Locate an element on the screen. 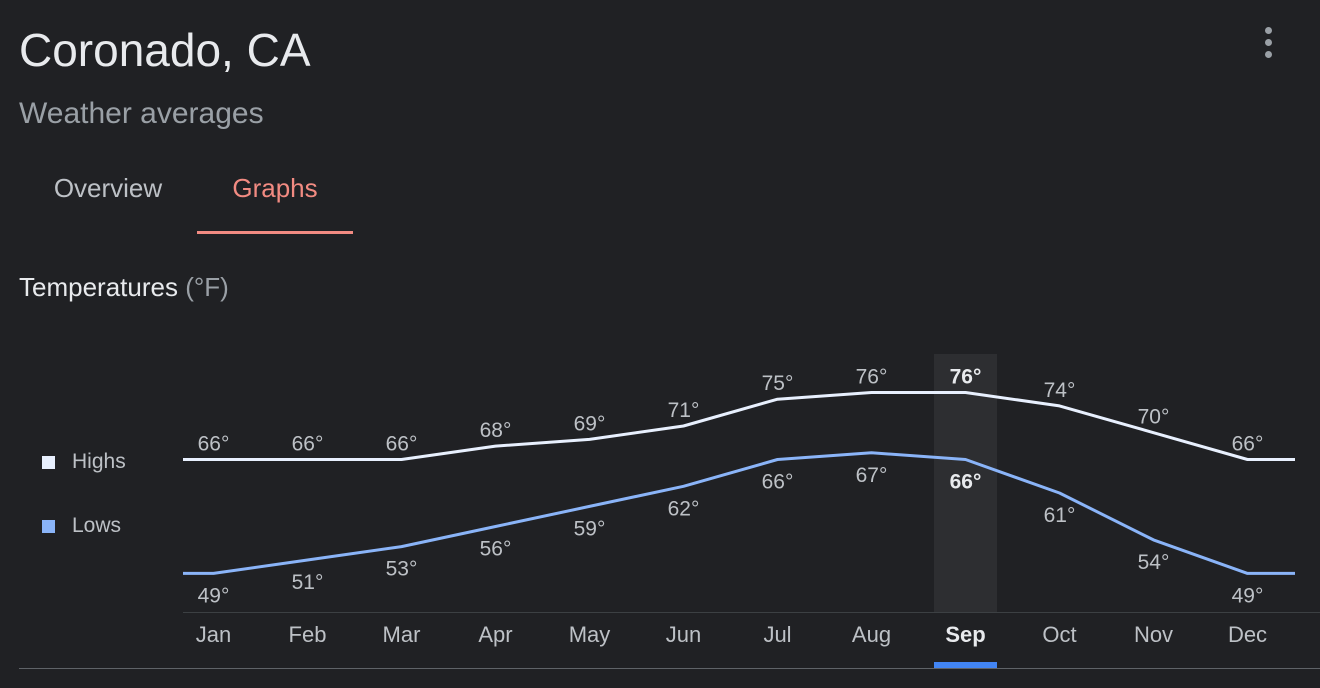 This screenshot has height=688, width=1320. data-label-highs-jan: 66° is located at coordinates (214, 444).